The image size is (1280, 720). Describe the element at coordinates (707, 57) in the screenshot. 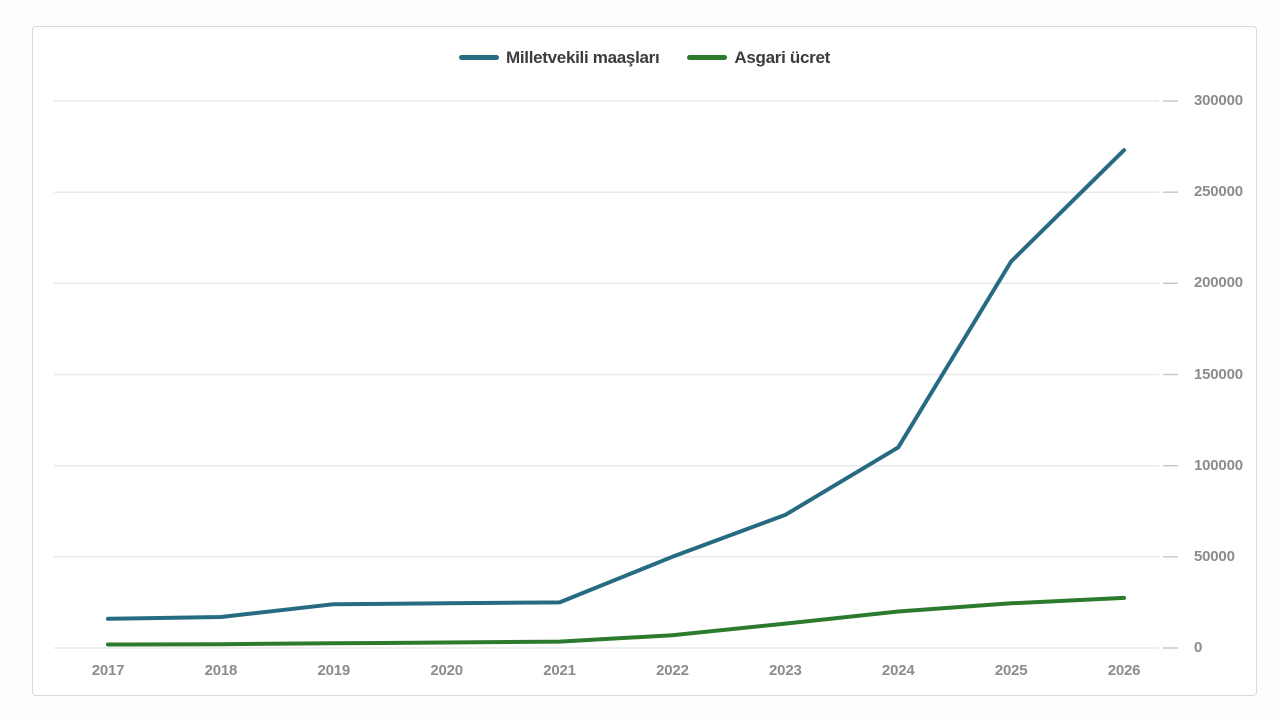

I see `legend-line-swatch-green` at that location.